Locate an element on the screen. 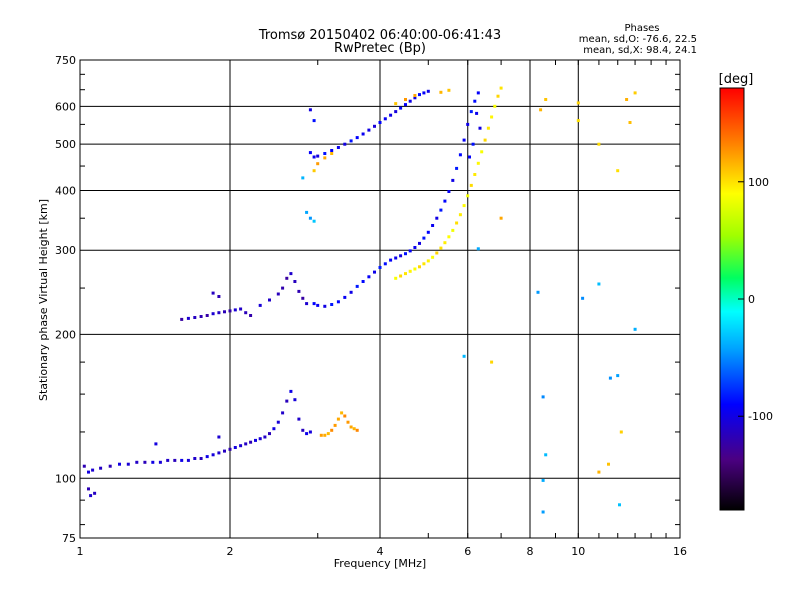  colorbar-tick-label: 0 is located at coordinates (751, 299).